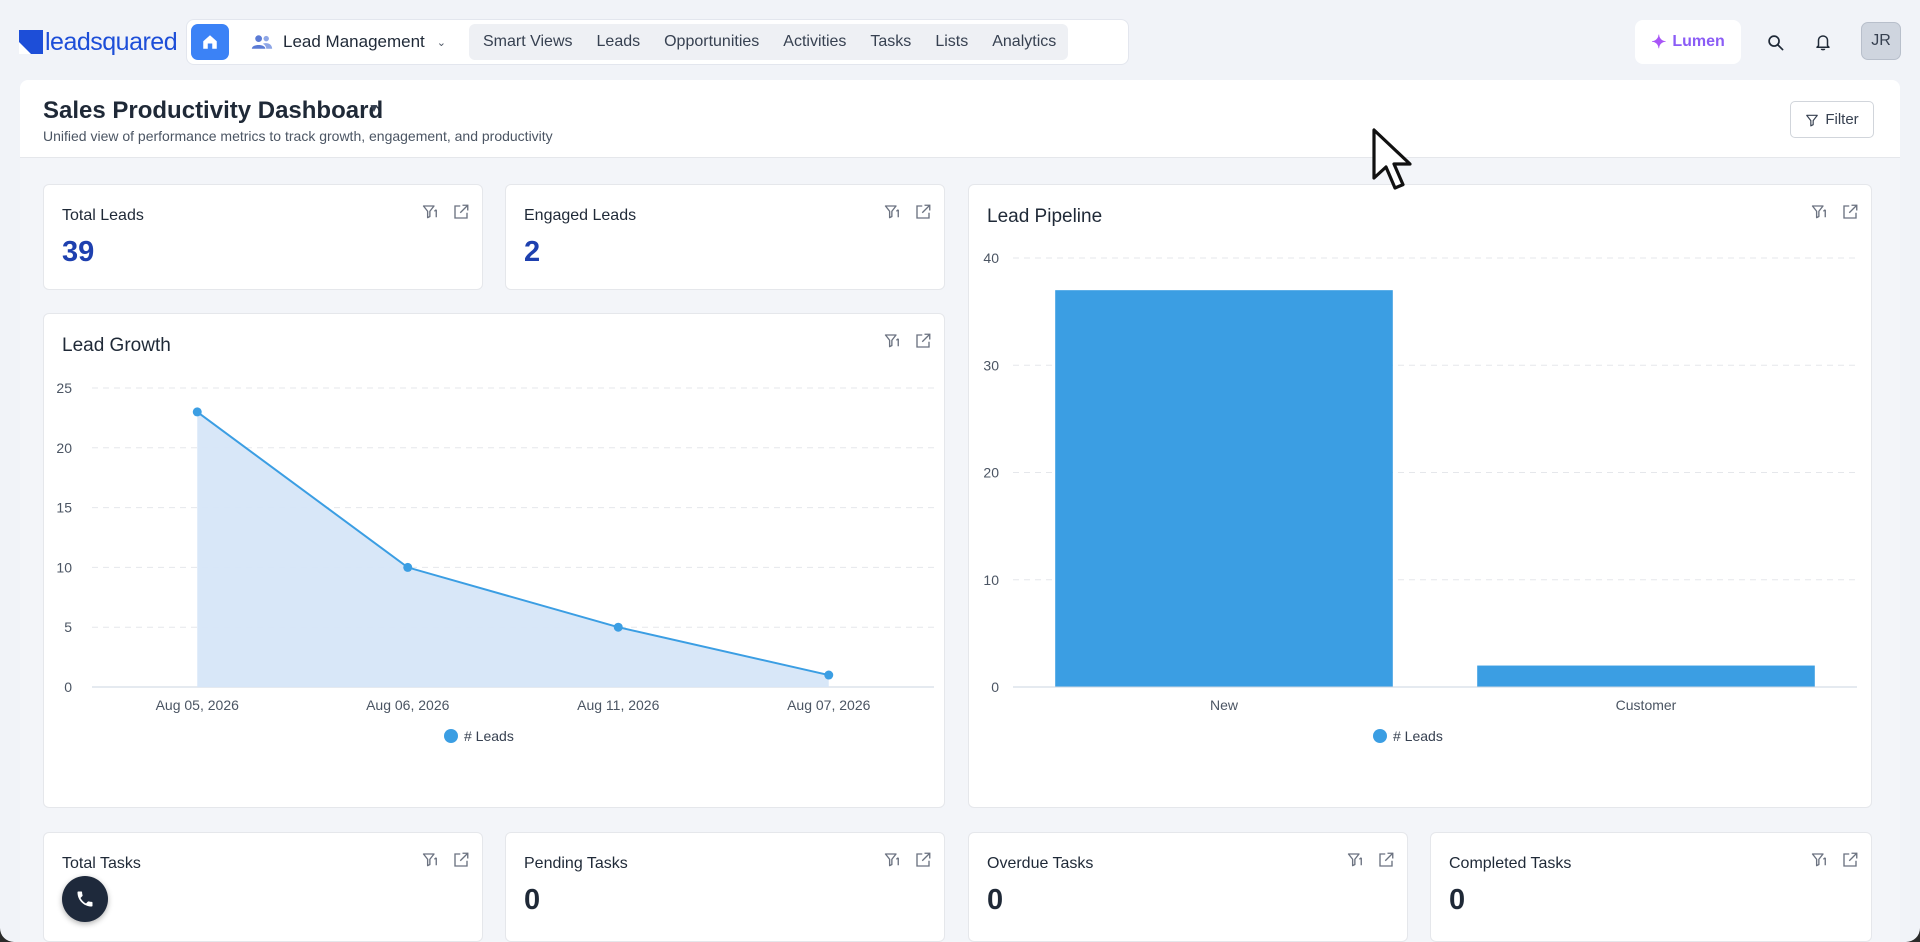  I want to click on chart-title: Lead Growth, so click(116, 345).